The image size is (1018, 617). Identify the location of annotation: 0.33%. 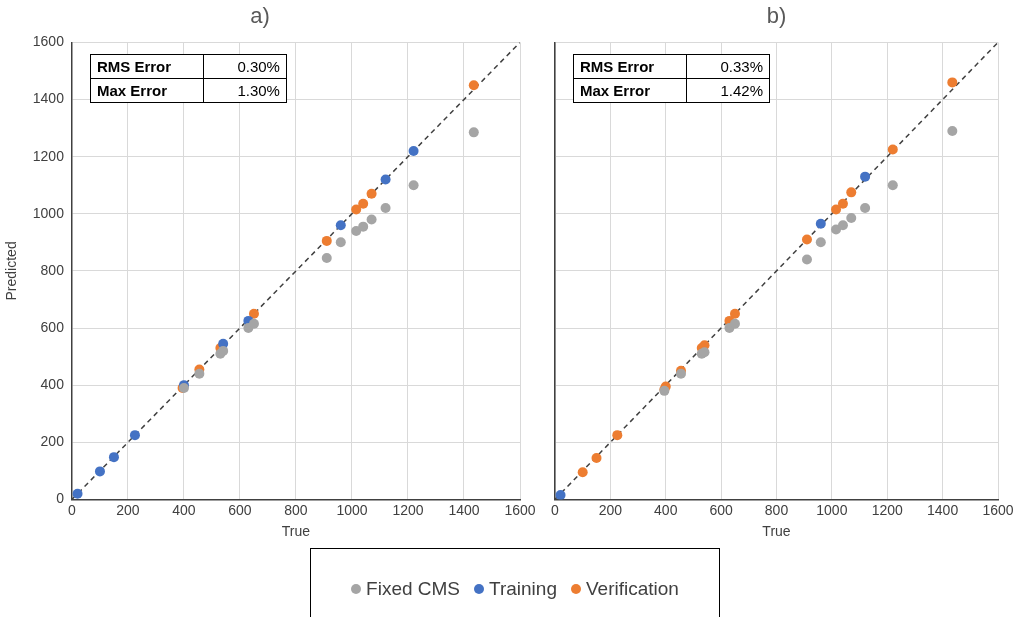
(728, 66).